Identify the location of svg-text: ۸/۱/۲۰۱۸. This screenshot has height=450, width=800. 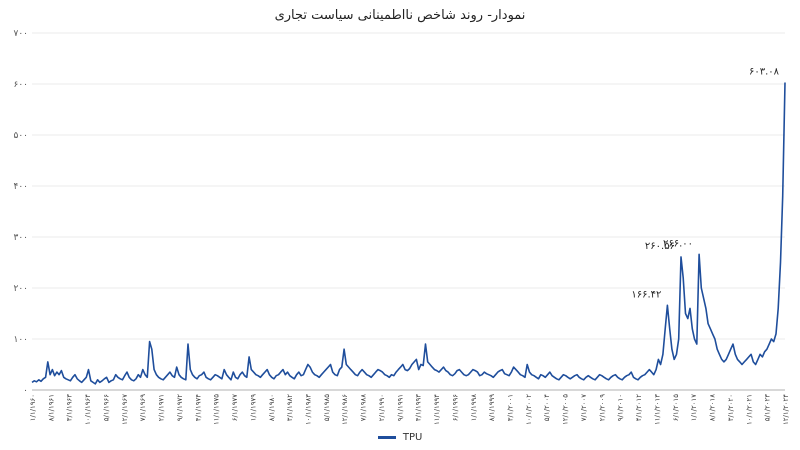
(713, 408).